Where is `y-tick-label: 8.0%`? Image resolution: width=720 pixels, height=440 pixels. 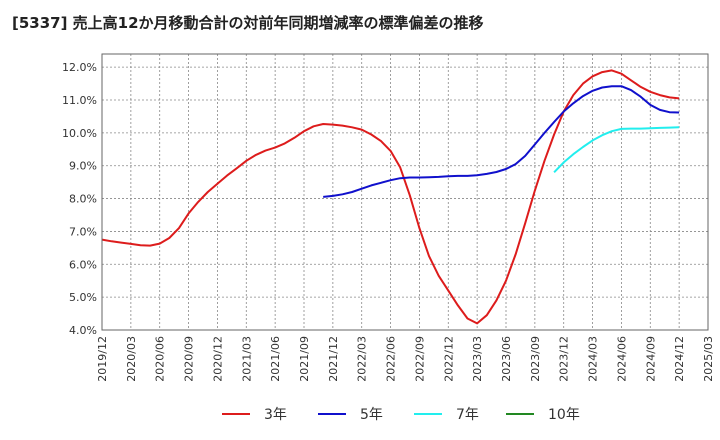
y-tick-label: 8.0% is located at coordinates (83, 199).